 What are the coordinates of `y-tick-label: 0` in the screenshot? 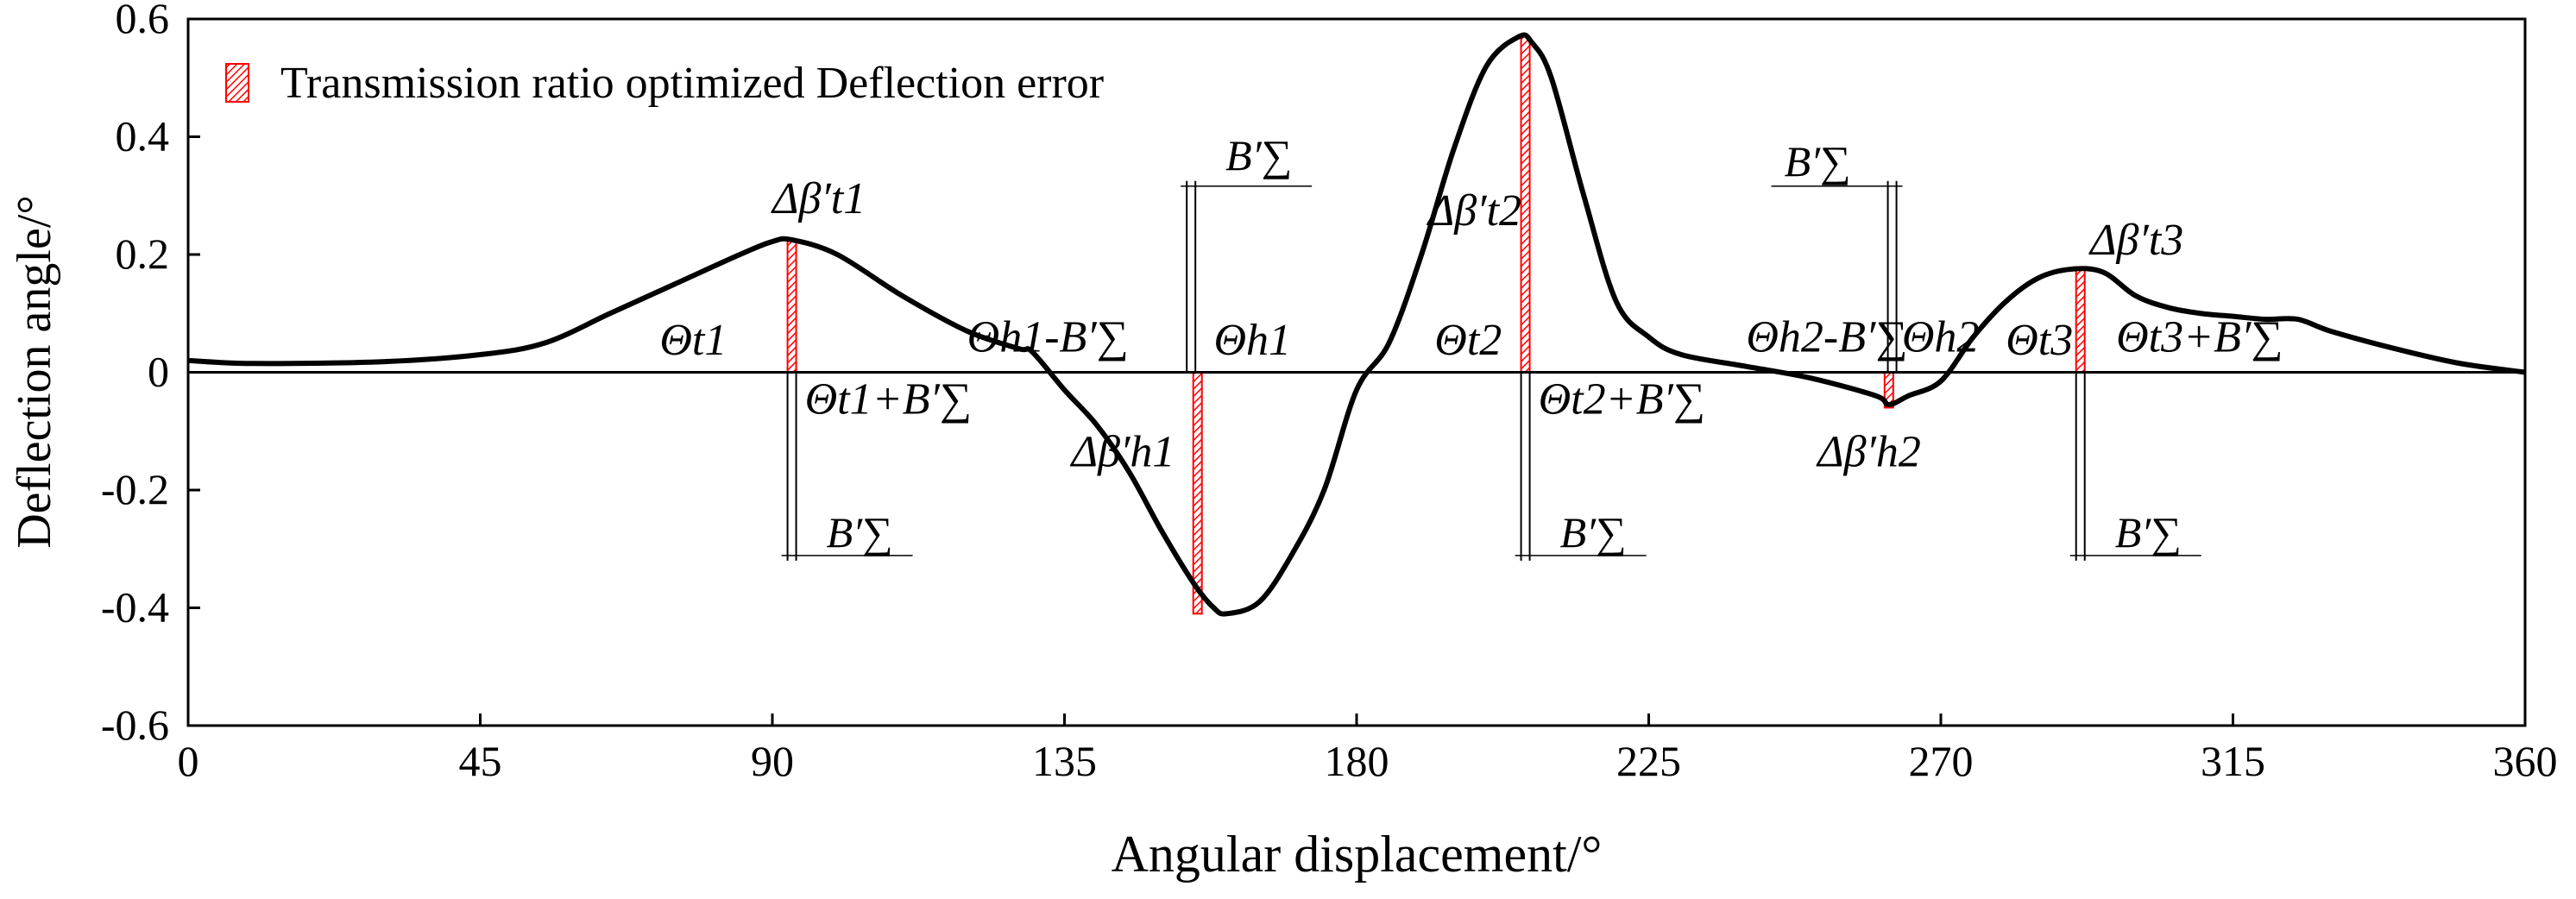 It's located at (158, 372).